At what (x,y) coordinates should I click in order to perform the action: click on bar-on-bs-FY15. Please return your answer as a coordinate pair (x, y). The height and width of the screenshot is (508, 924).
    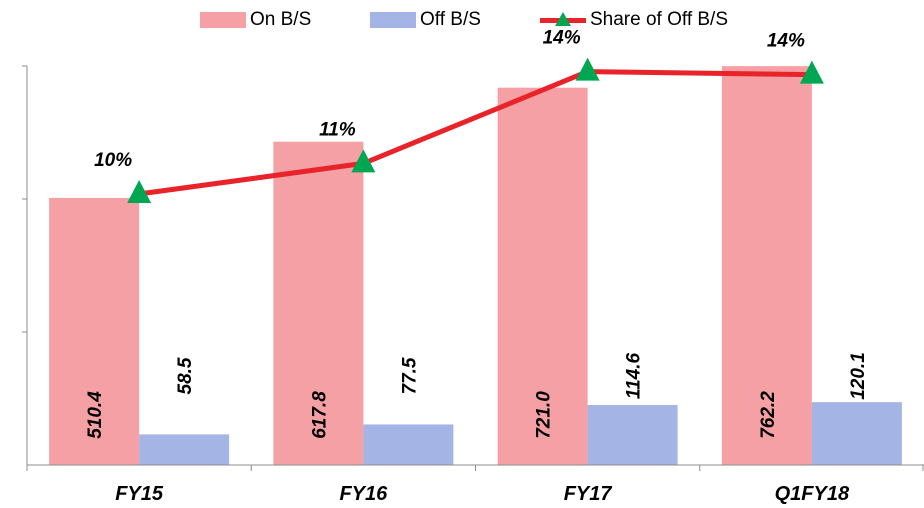
    Looking at the image, I should click on (94, 331).